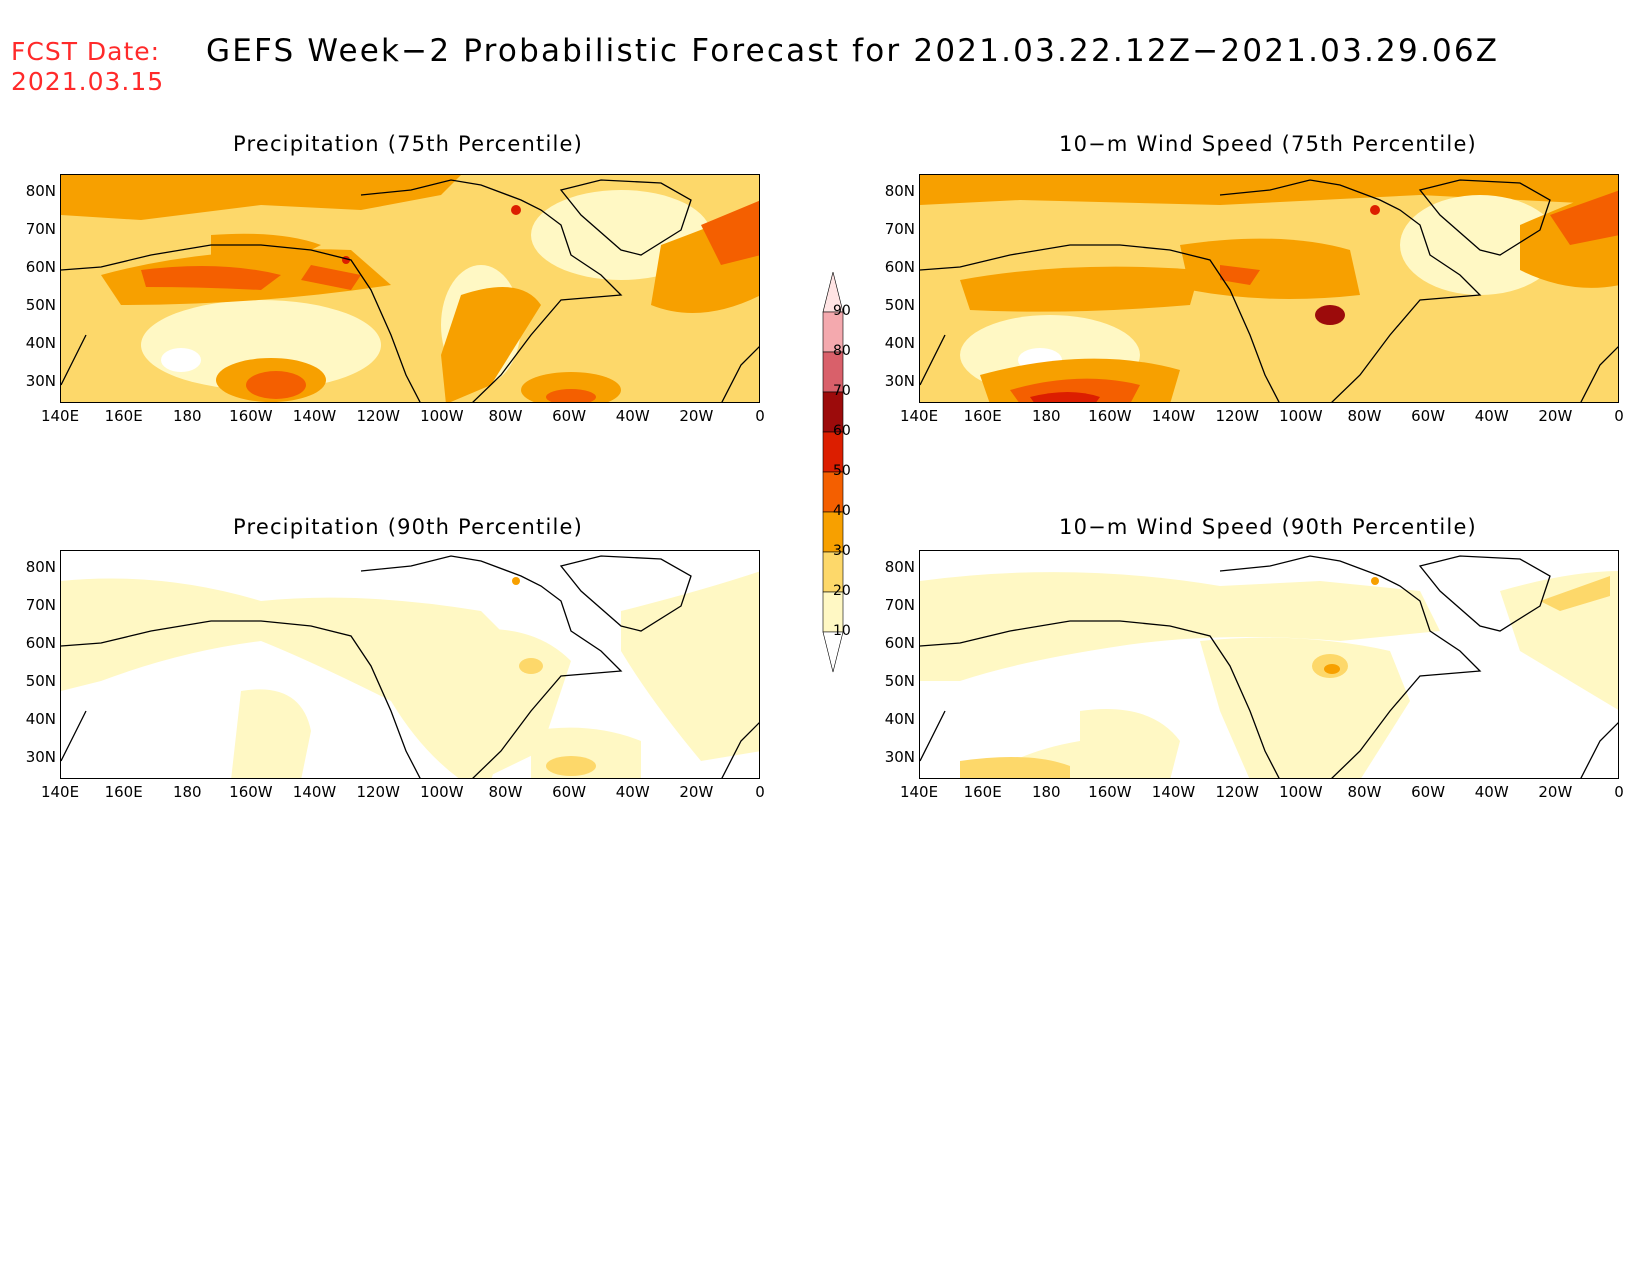 This screenshot has height=1275, width=1650. I want to click on colorbar, so click(833, 472).